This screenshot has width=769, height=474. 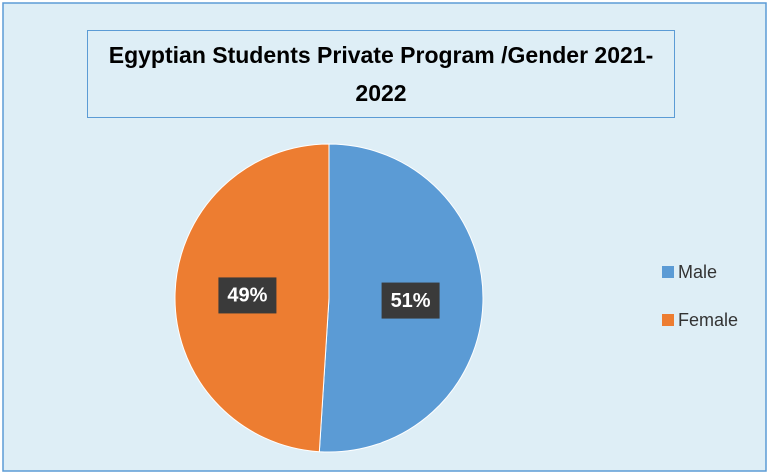 I want to click on data-label: 49%, so click(x=247, y=296).